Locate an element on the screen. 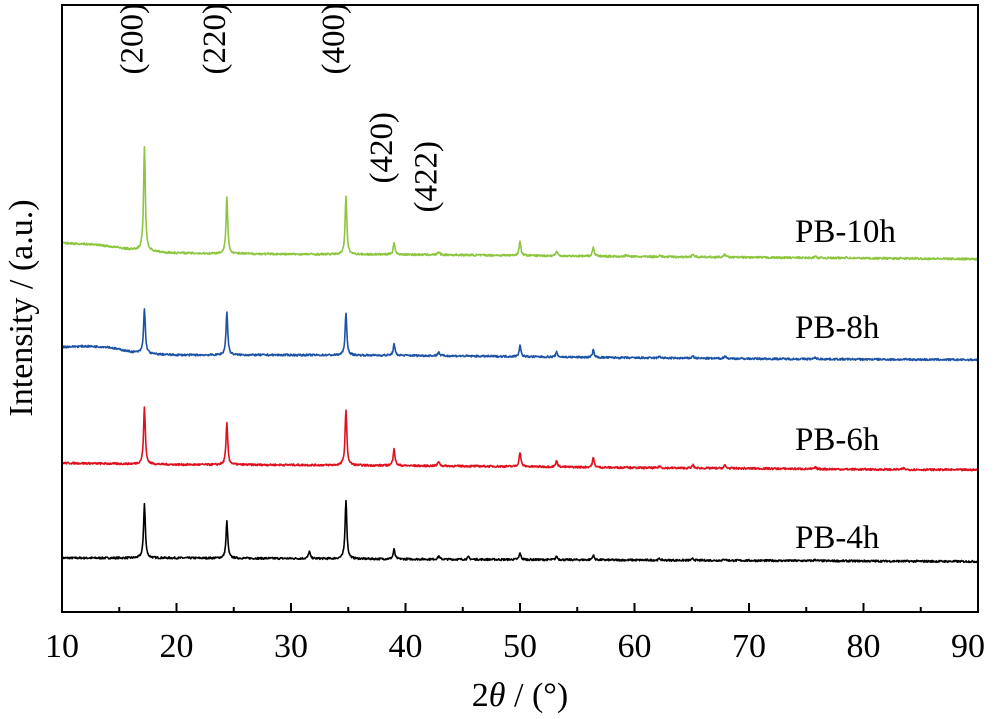 This screenshot has width=1000, height=719. x-tick-label: 60 is located at coordinates (635, 646).